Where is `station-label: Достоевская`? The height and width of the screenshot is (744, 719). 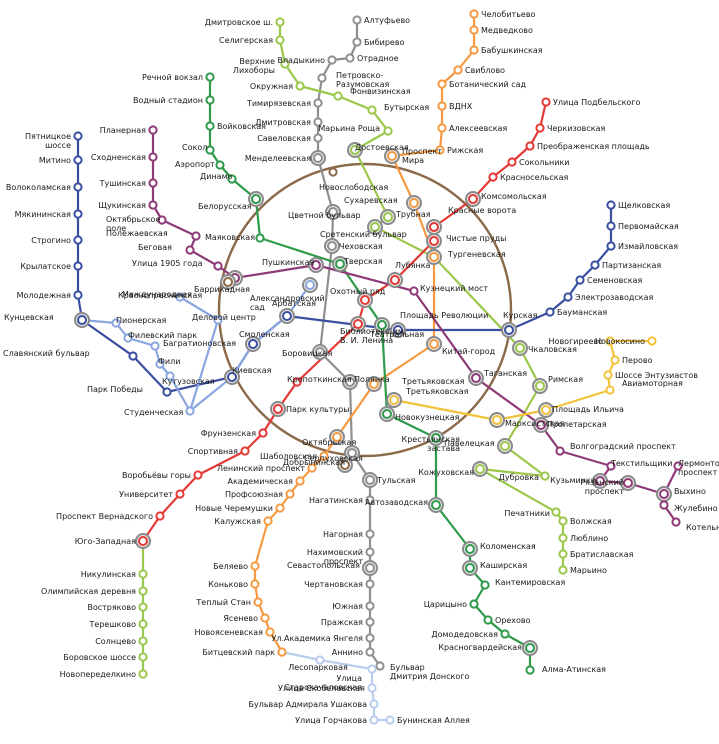
station-label: Достоевская is located at coordinates (382, 147).